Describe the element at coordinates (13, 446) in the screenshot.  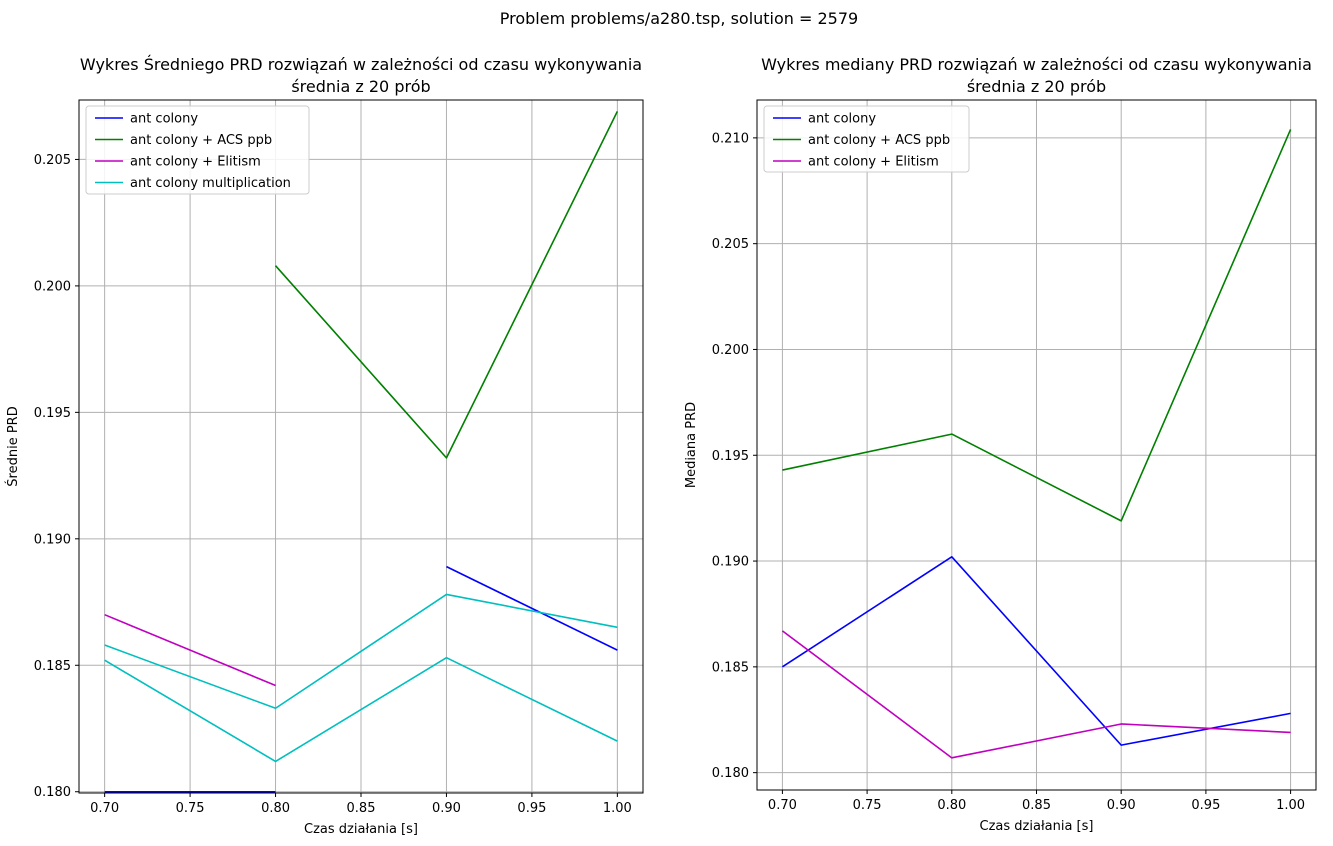
I see `y-axis-label: Średnie PRD` at that location.